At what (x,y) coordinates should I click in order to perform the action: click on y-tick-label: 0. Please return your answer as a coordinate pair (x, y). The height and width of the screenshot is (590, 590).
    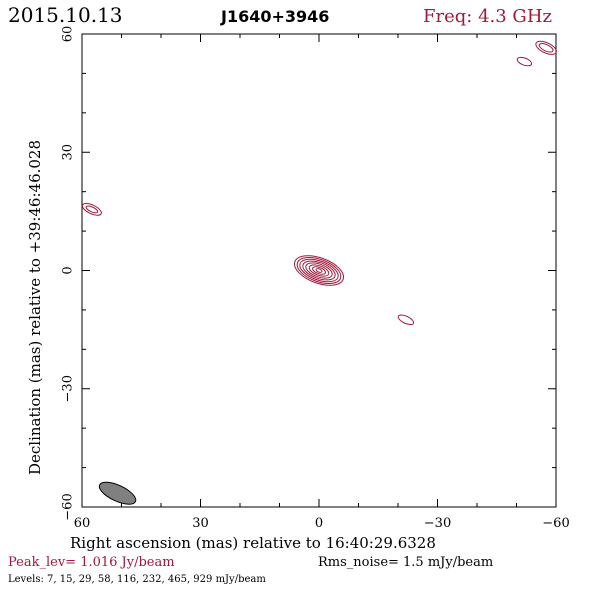
    Looking at the image, I should click on (68, 270).